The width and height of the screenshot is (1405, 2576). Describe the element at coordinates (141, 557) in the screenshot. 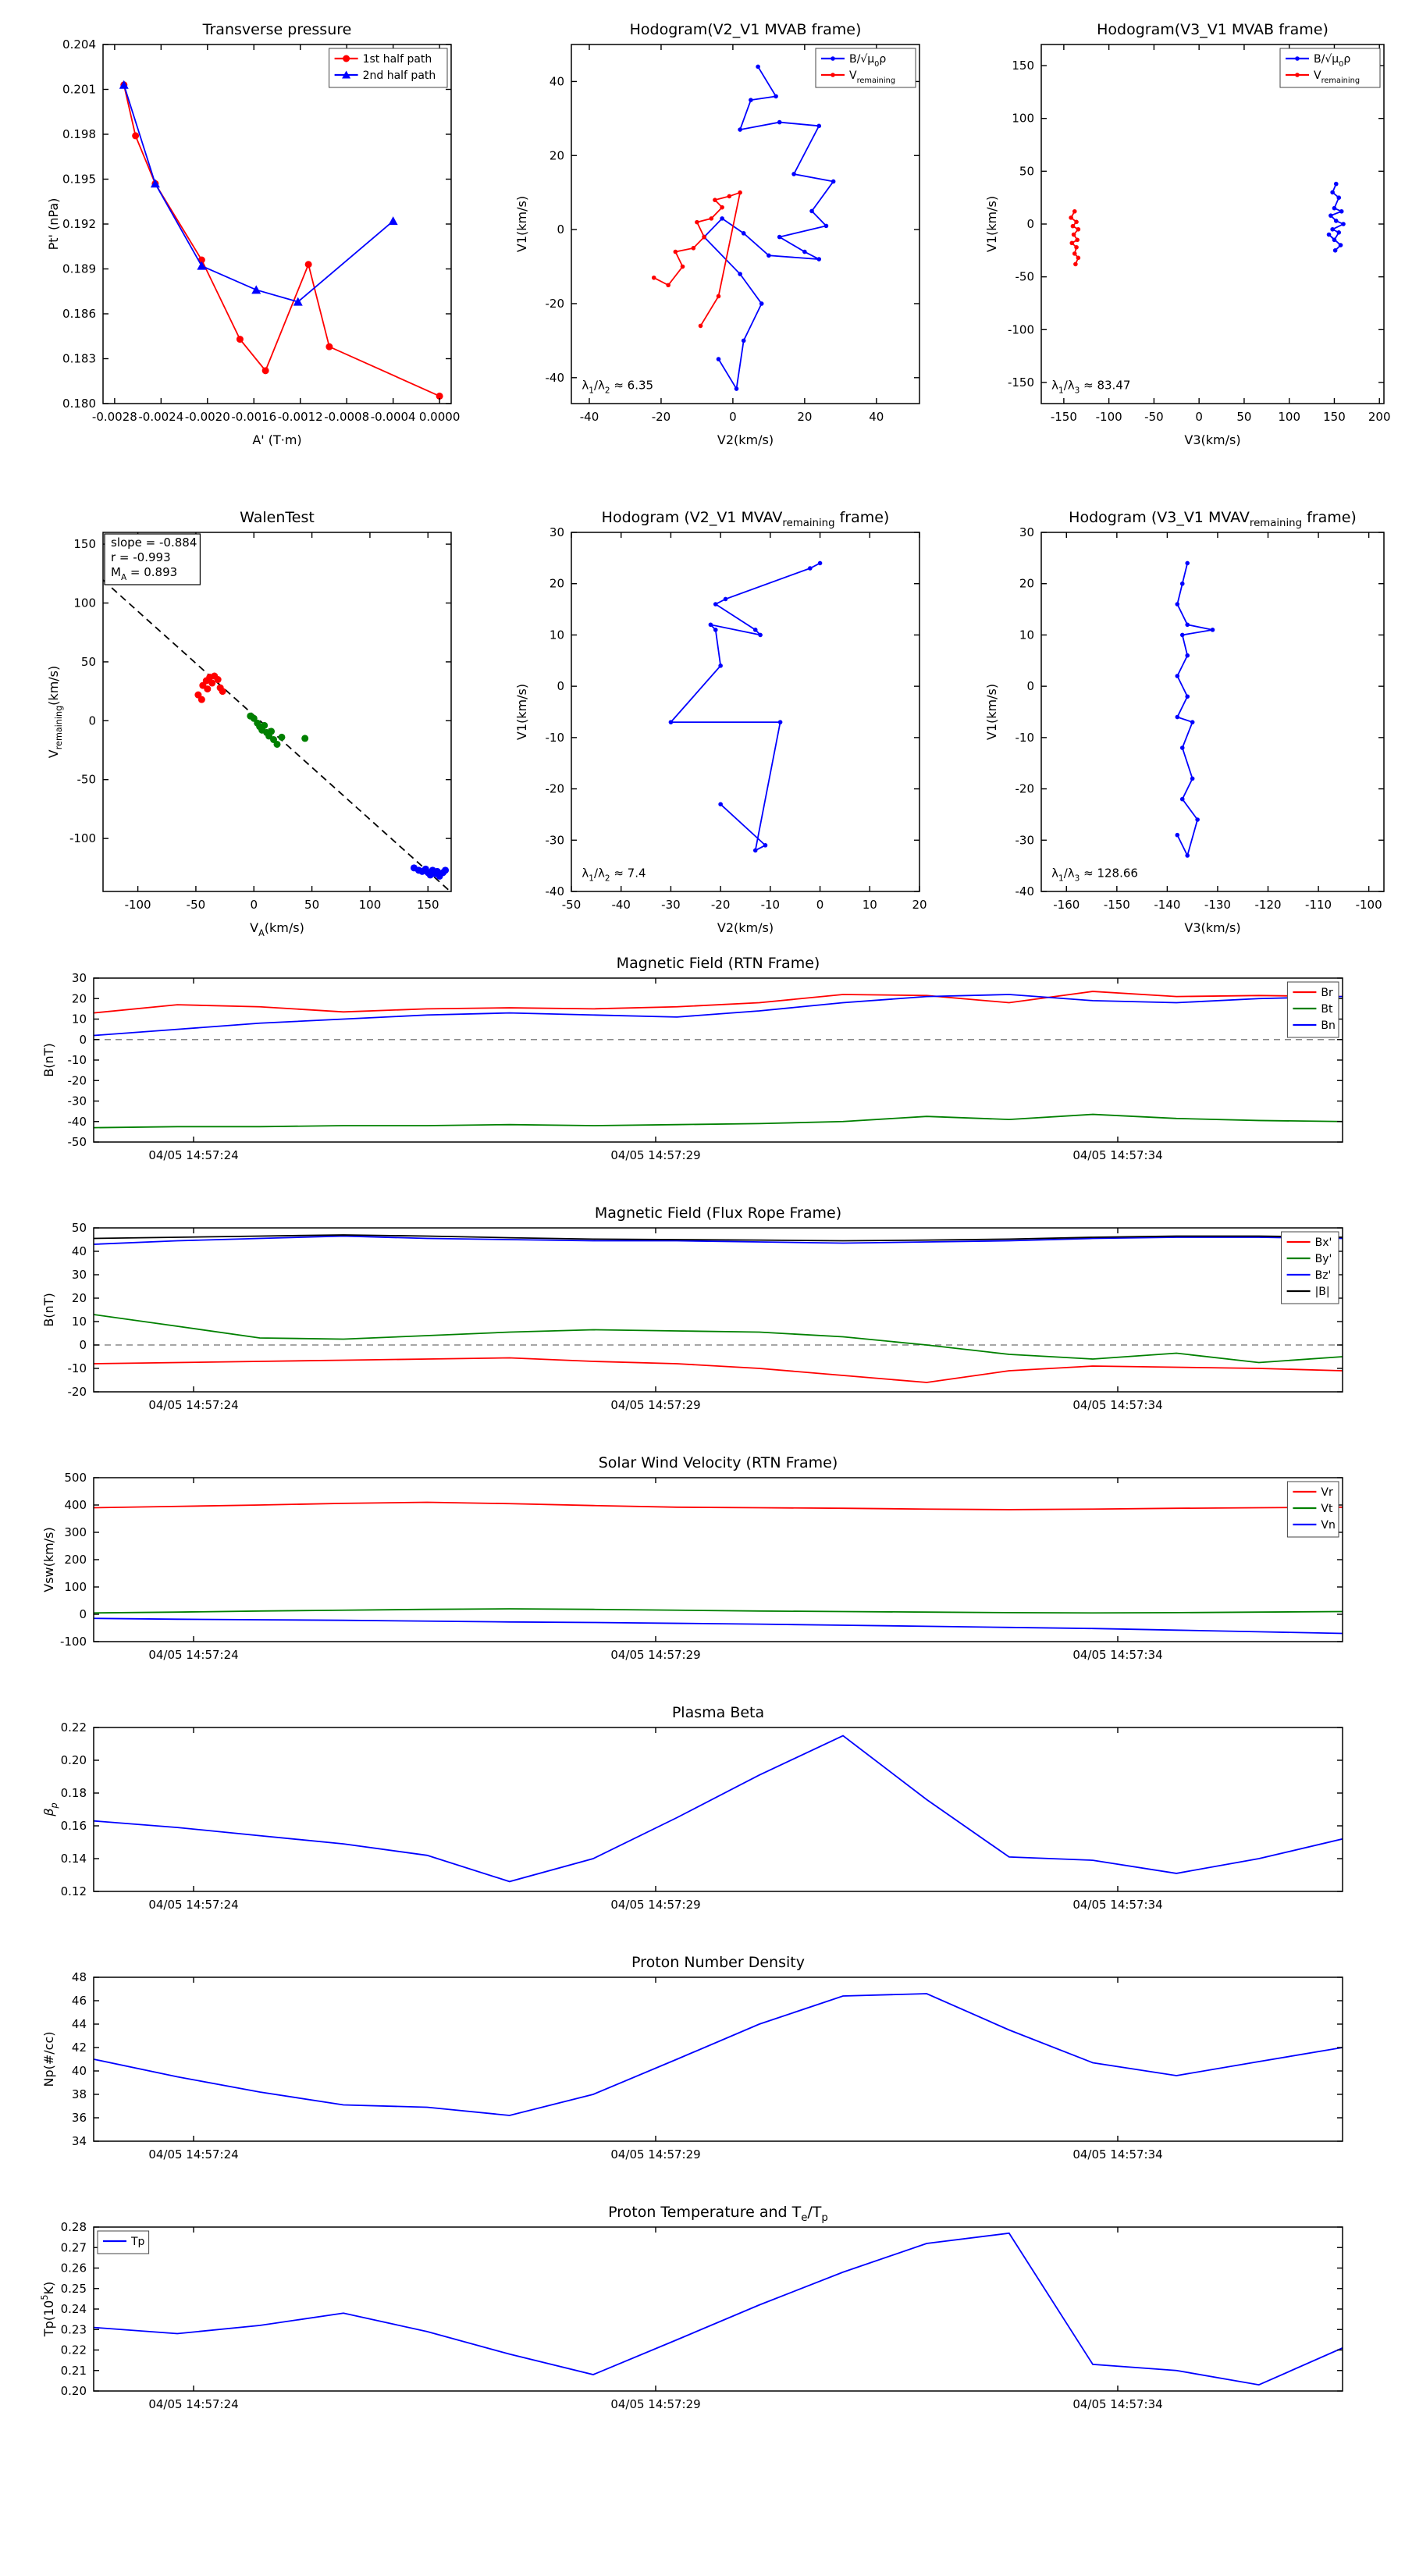

I see `svg-text: r = -0.993` at that location.